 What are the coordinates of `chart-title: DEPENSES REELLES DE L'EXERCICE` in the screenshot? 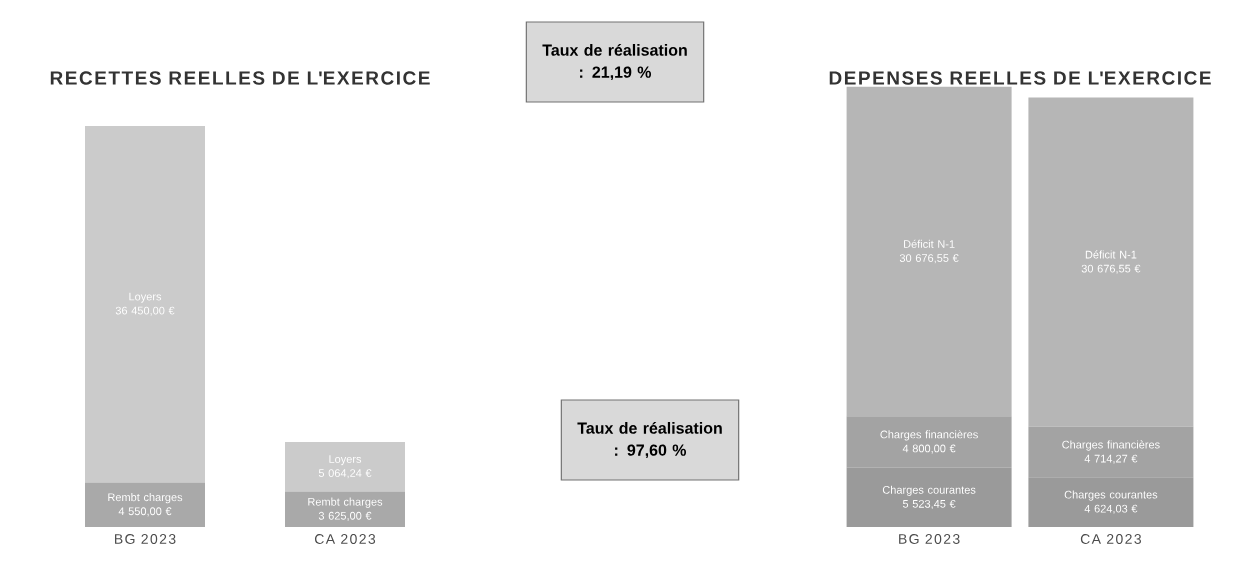 It's located at (1020, 78).